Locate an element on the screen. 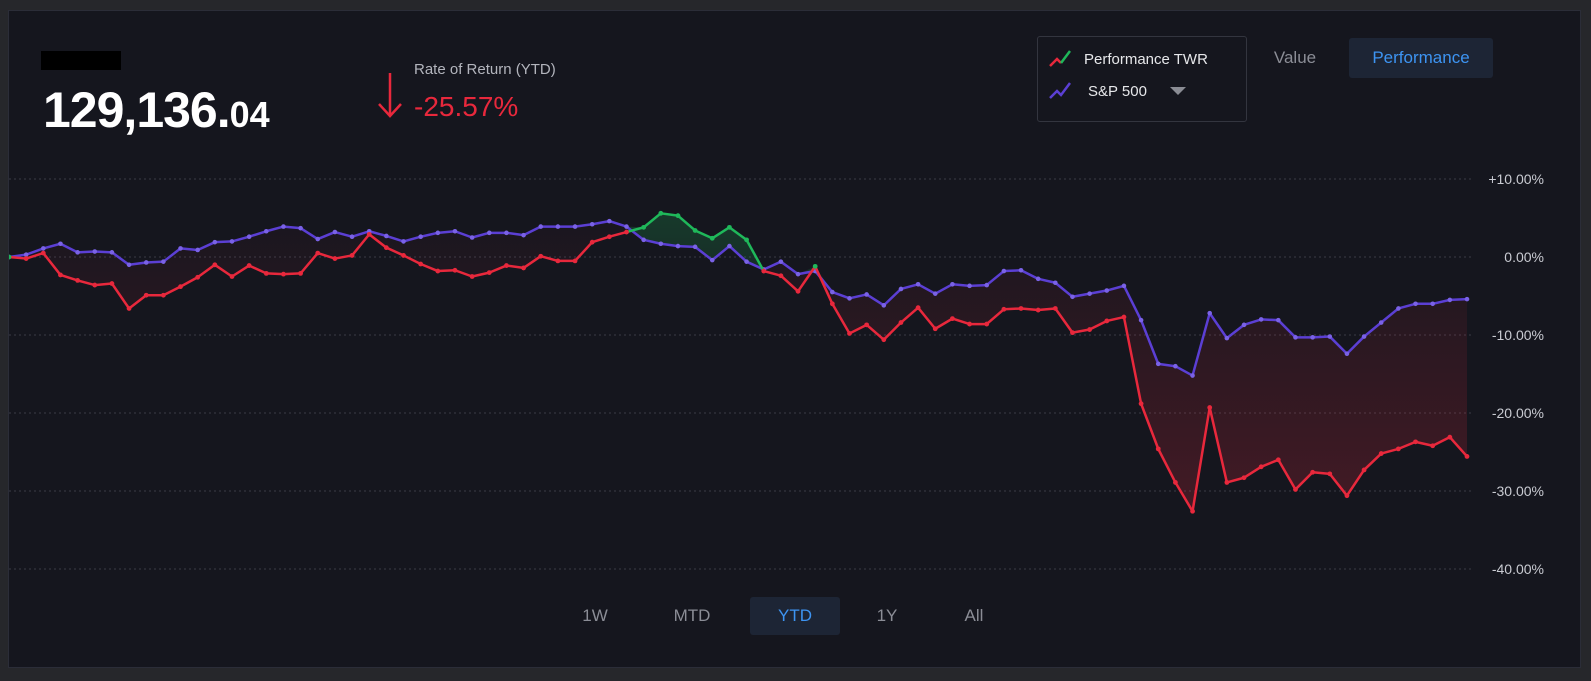  chart-legend: Performance TWR S&P 500 is located at coordinates (1142, 79).